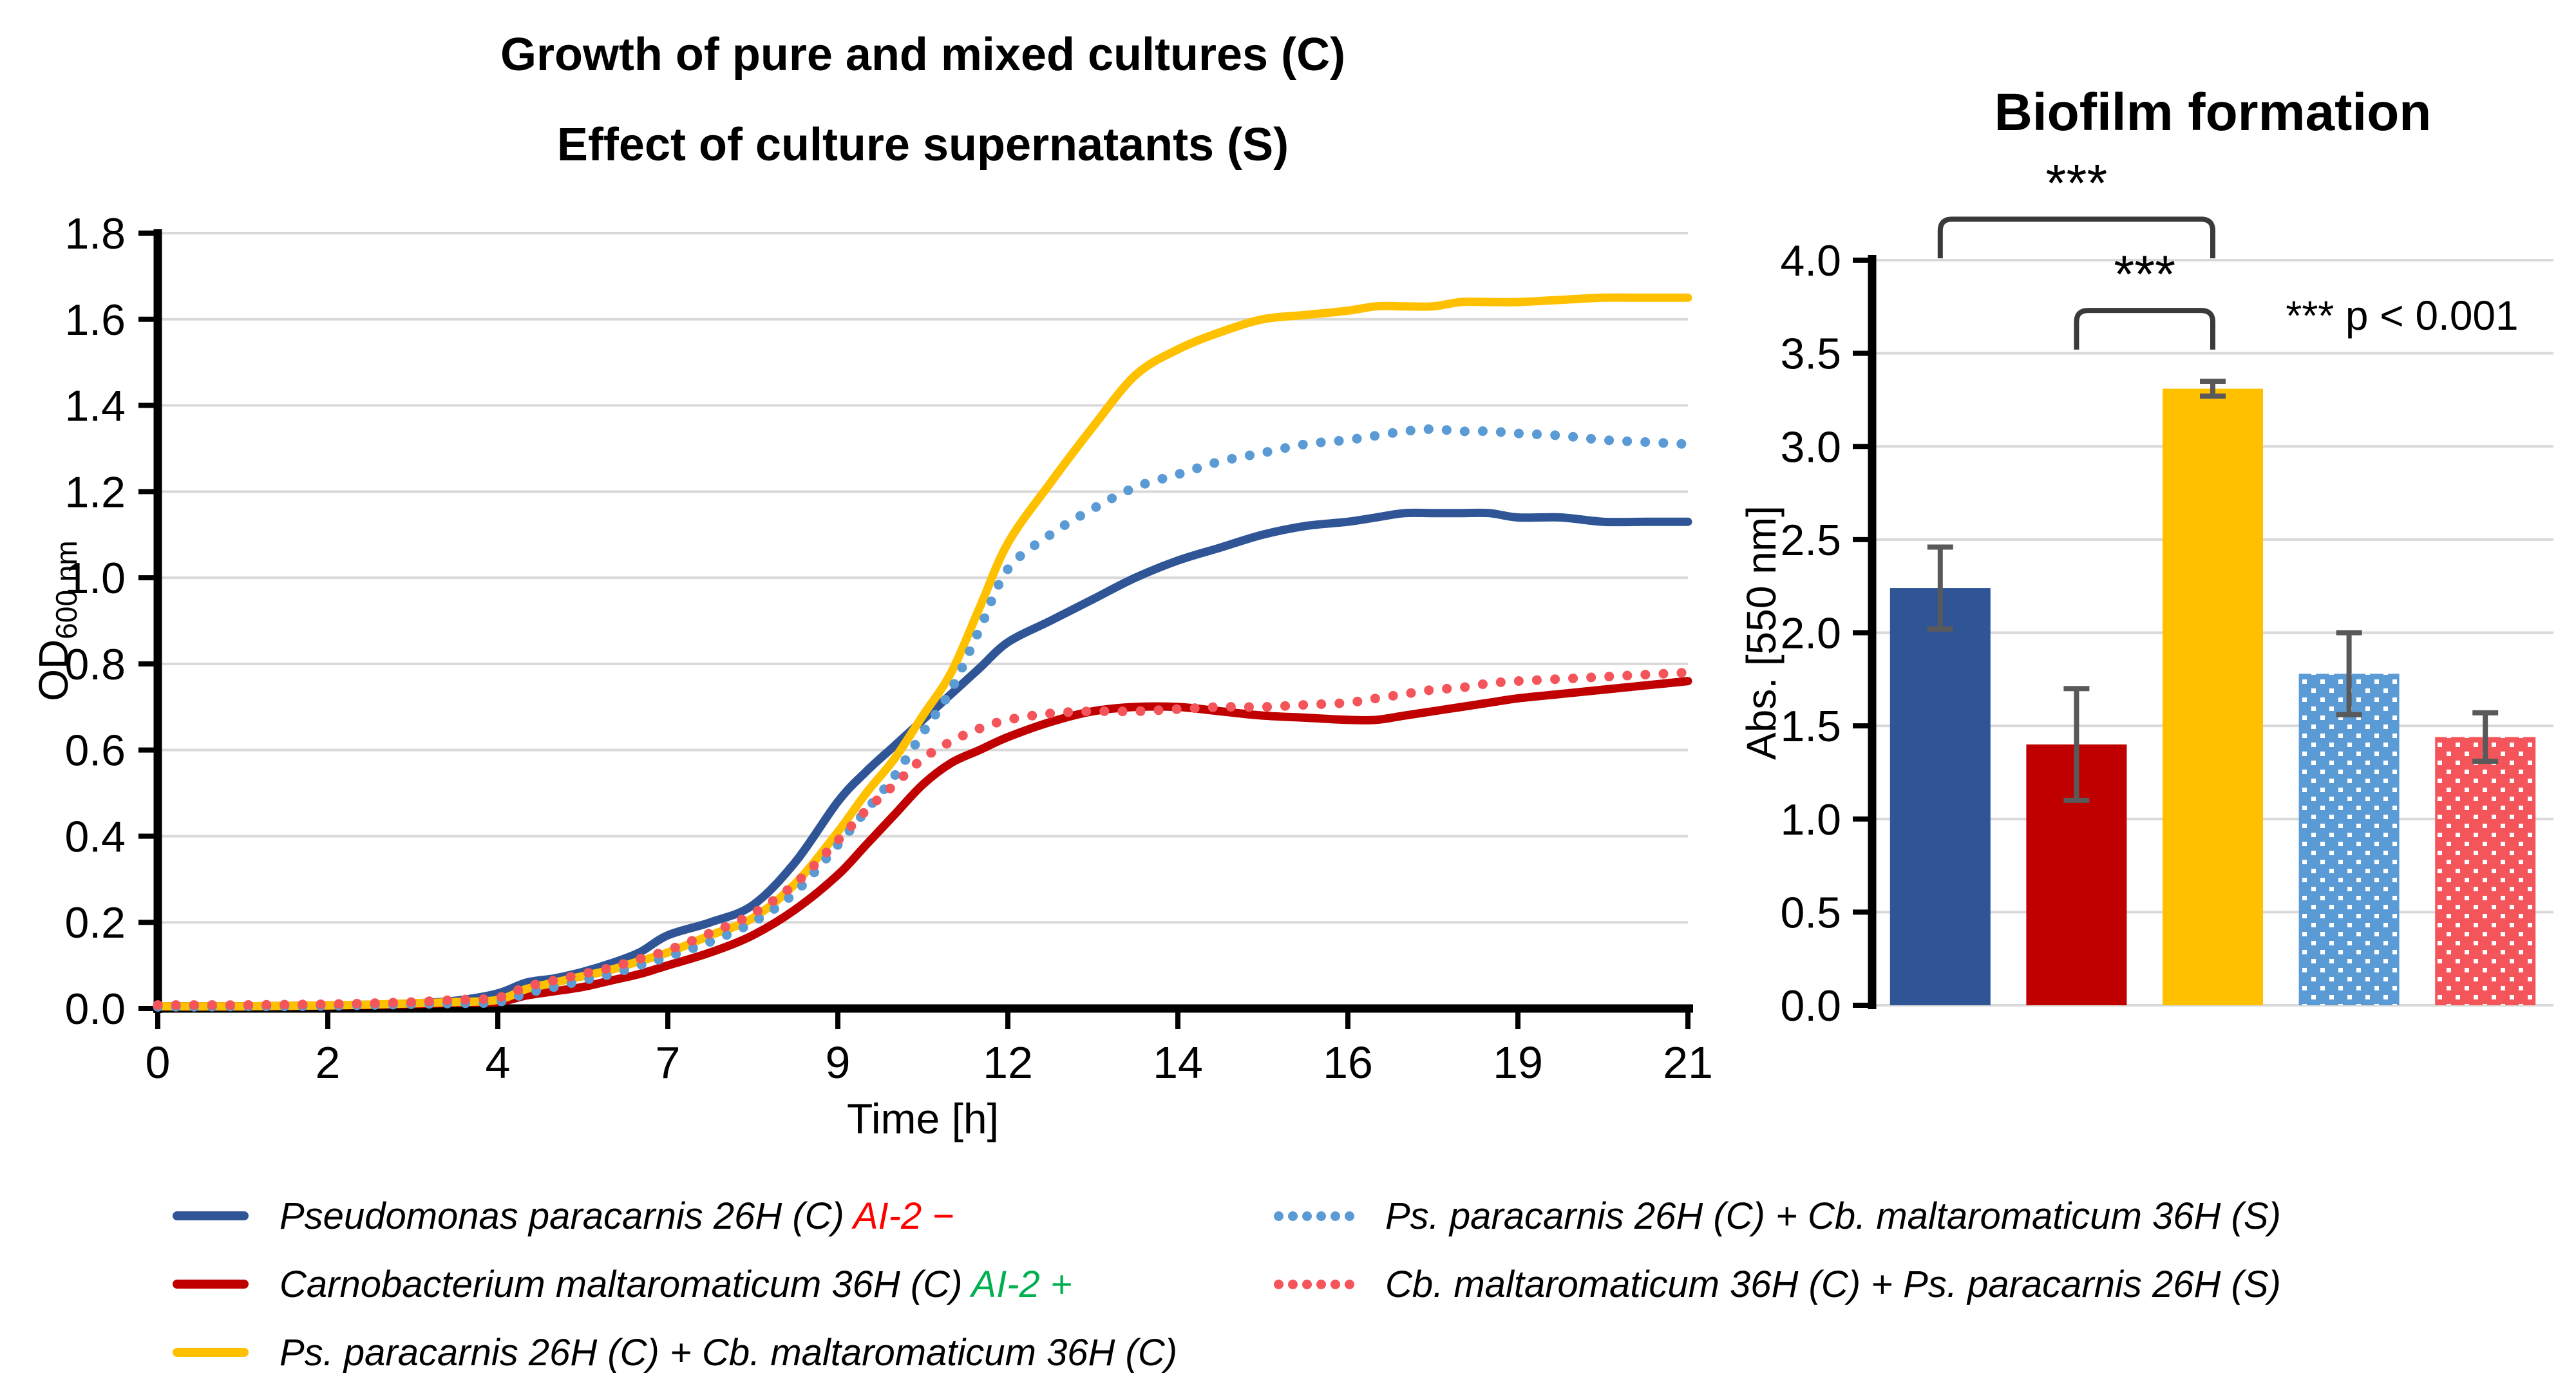 The height and width of the screenshot is (1382, 2576). What do you see at coordinates (328, 1062) in the screenshot?
I see `x-tick-label: 2` at bounding box center [328, 1062].